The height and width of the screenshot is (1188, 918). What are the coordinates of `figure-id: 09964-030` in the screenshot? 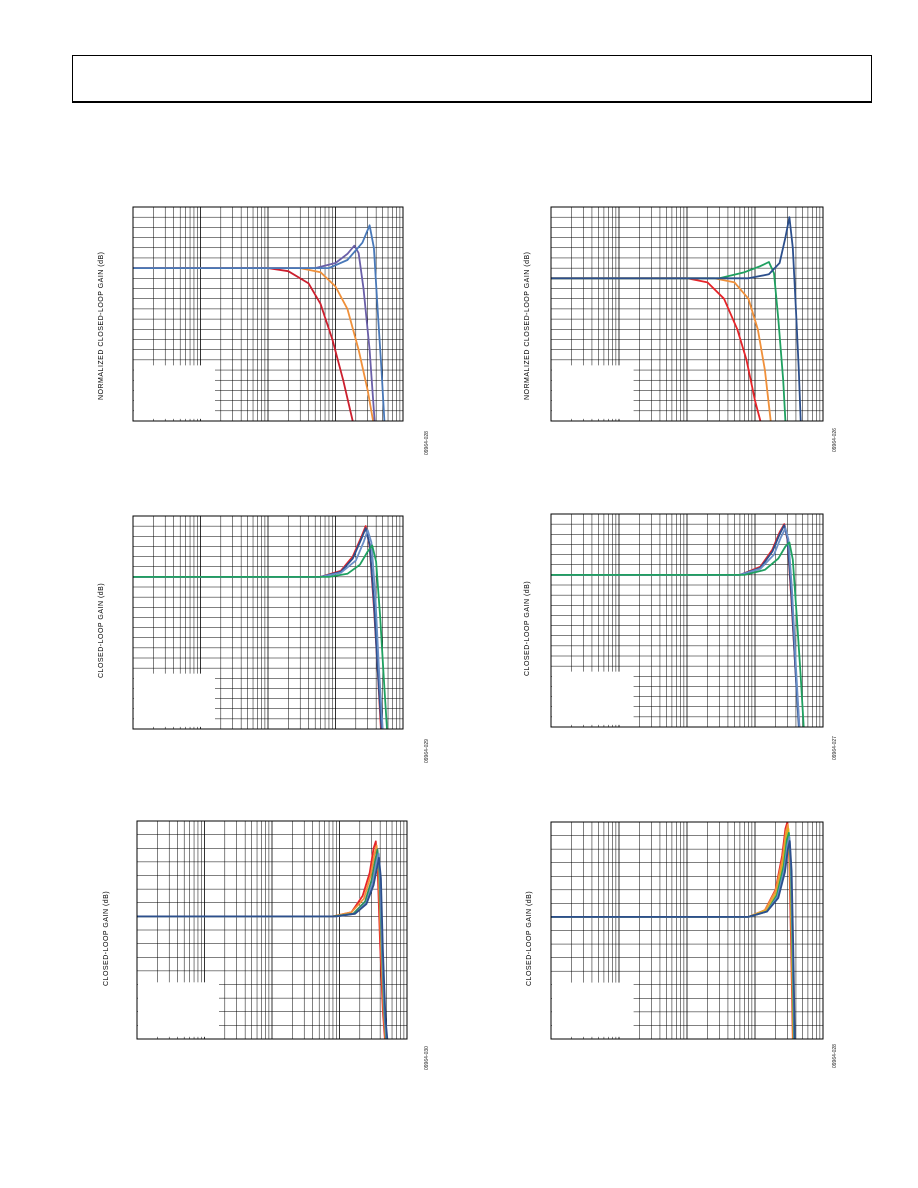 It's located at (427, 1058).